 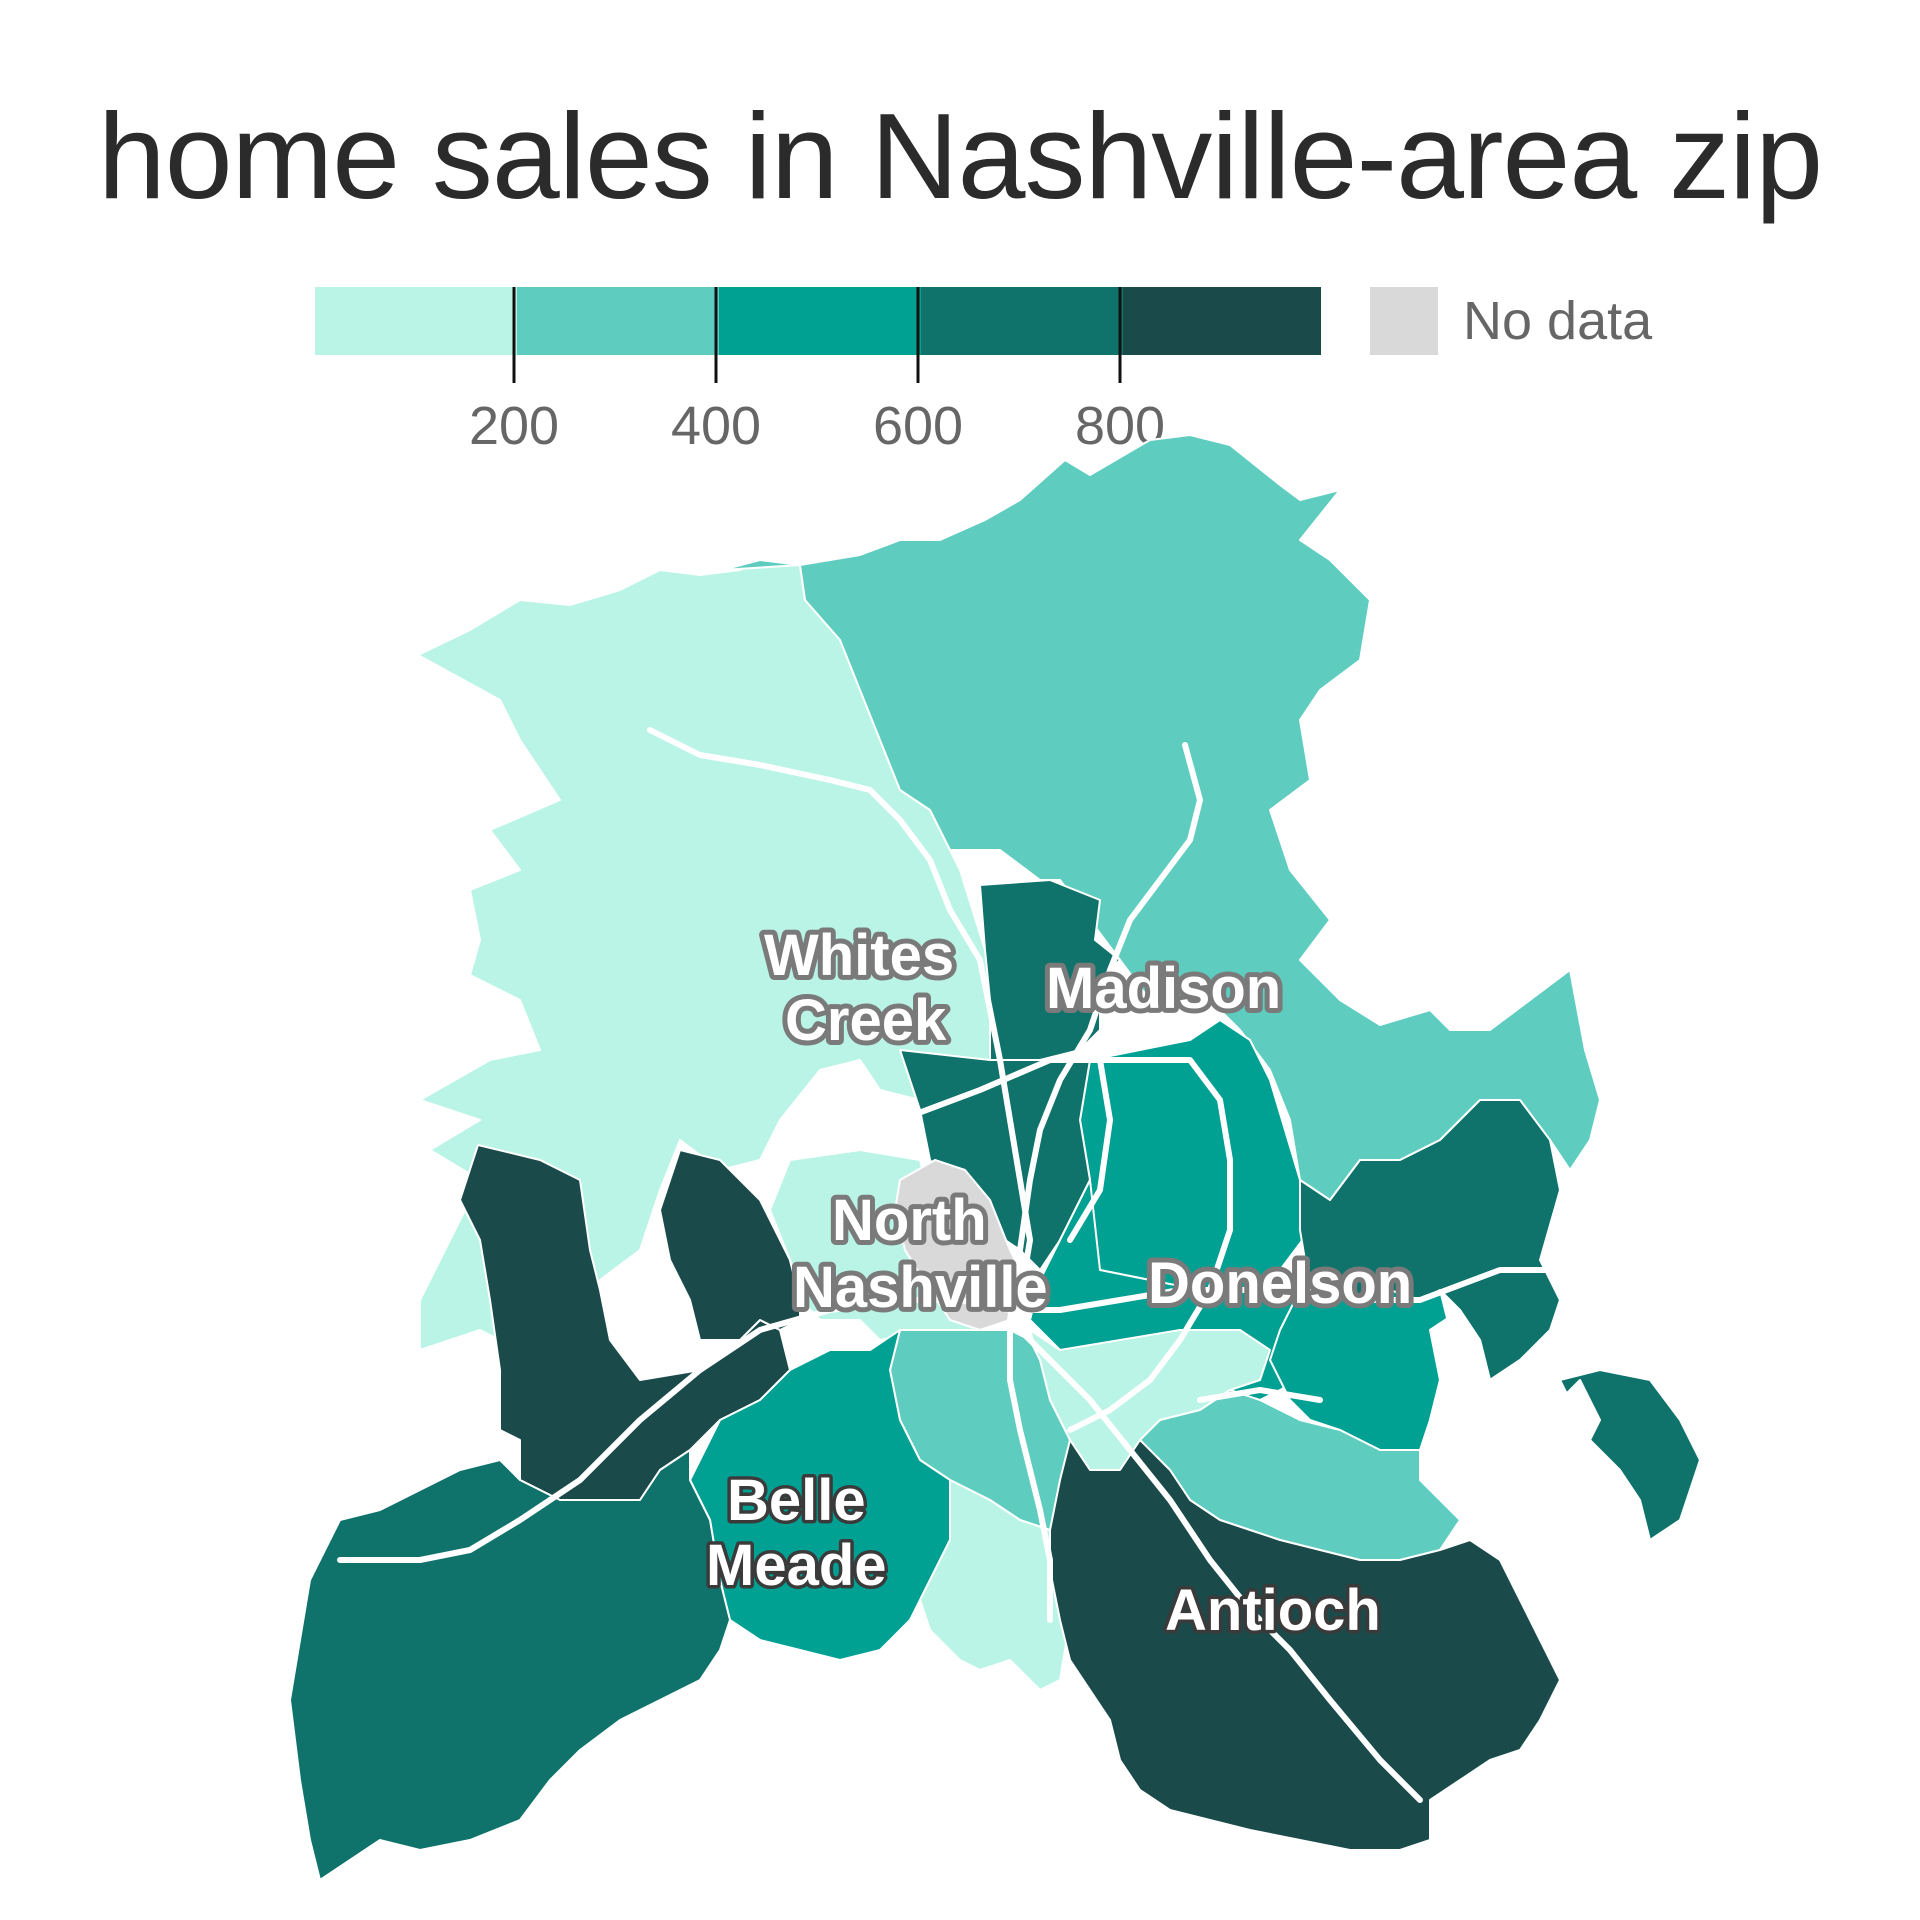 I want to click on legend-tick-label: 400, so click(x=716, y=426).